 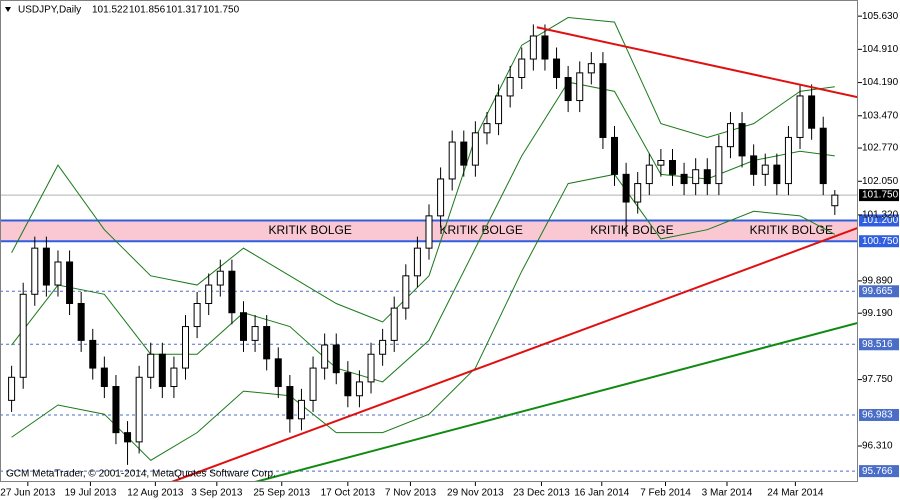 I want to click on y-tick-label: 102.770, so click(x=880, y=148).